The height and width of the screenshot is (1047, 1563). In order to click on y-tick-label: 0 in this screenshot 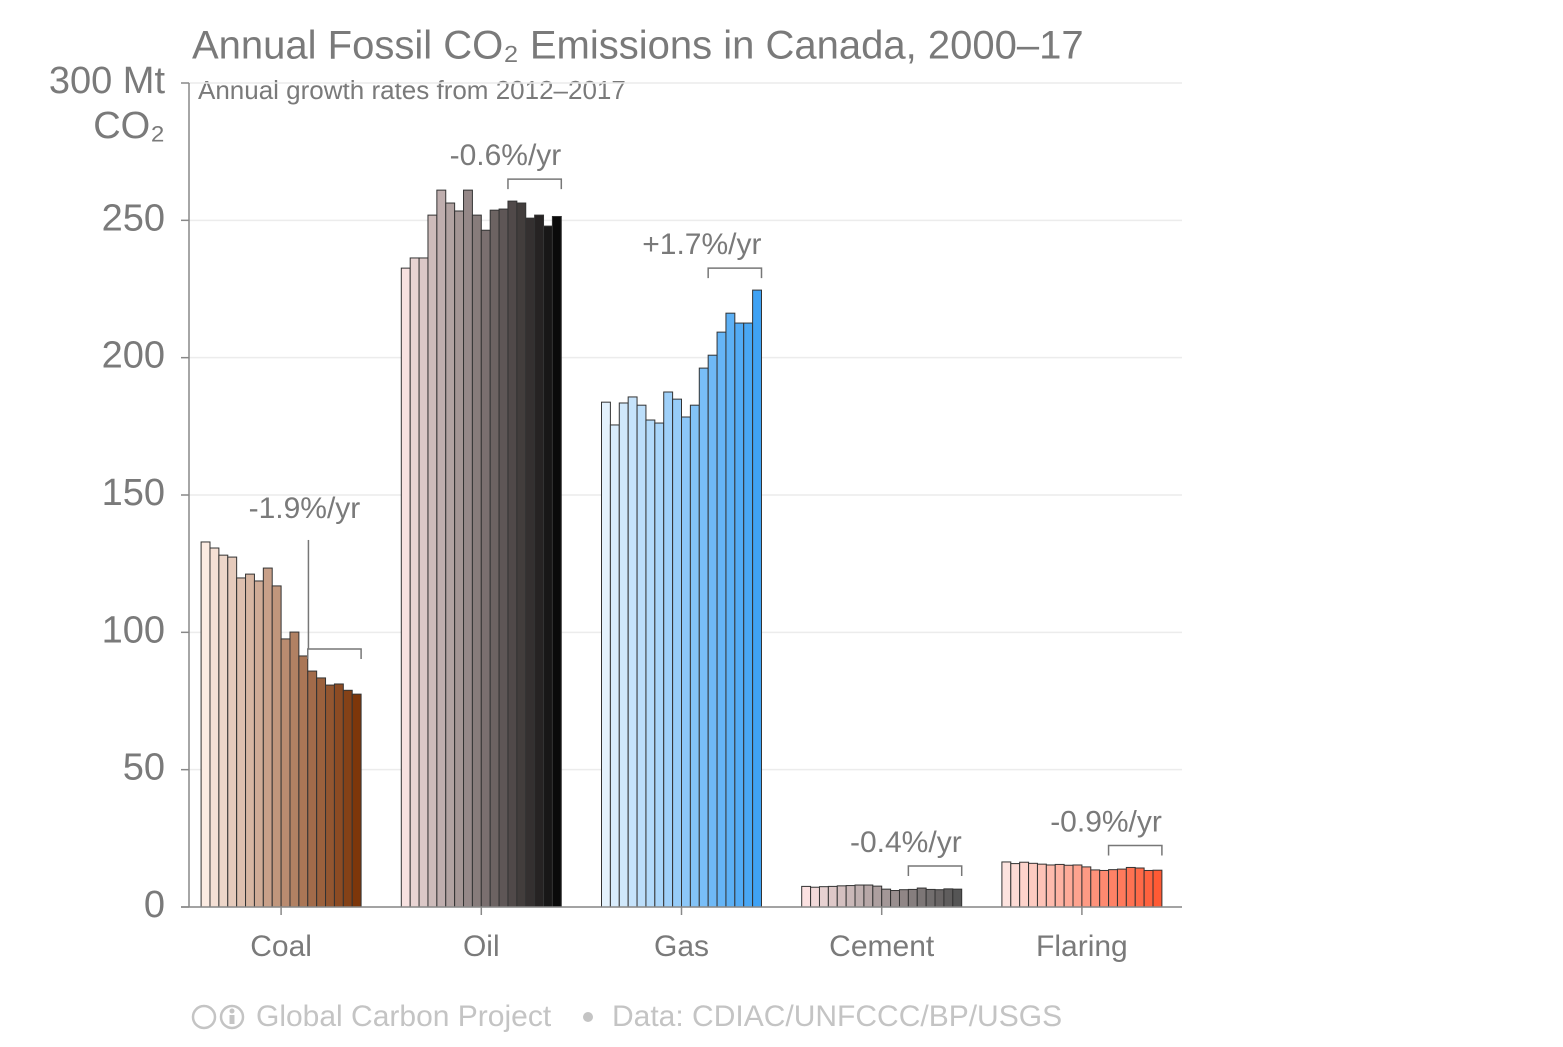, I will do `click(154, 905)`.